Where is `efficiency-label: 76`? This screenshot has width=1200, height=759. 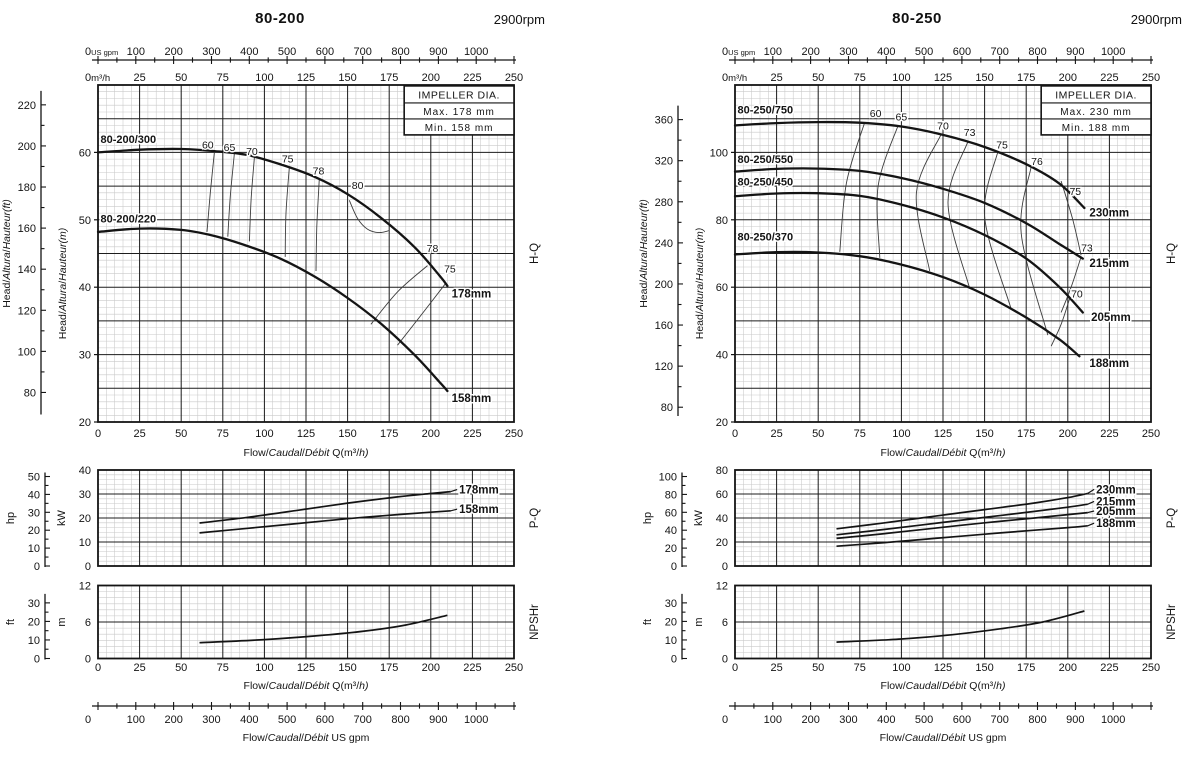
efficiency-label: 76 is located at coordinates (1037, 162).